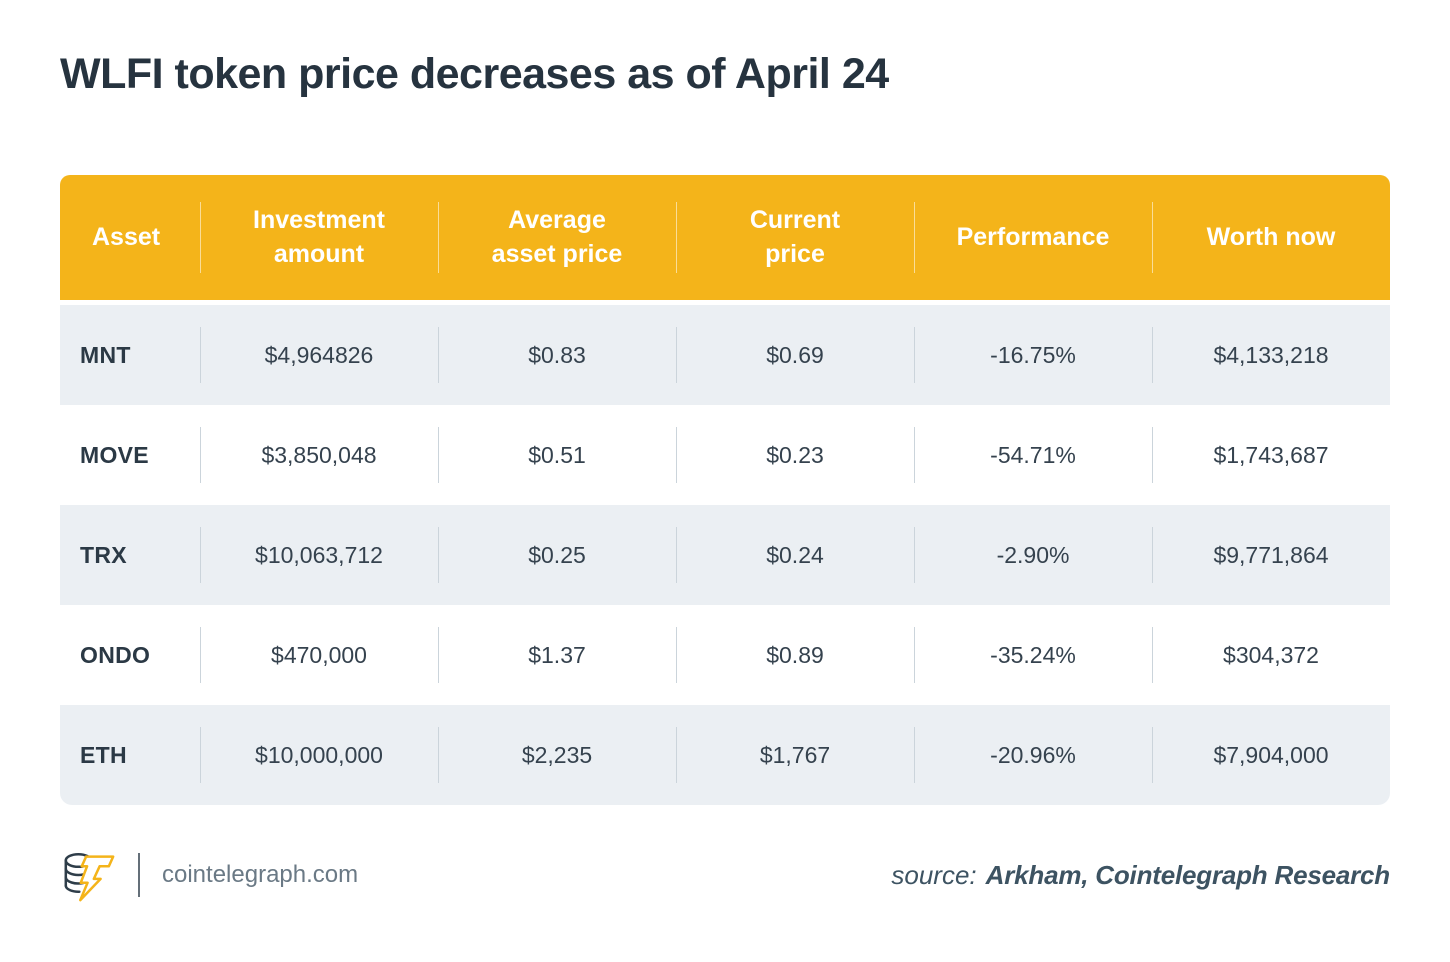 This screenshot has height=962, width=1450. I want to click on cell-performance: -20.96%, so click(1033, 755).